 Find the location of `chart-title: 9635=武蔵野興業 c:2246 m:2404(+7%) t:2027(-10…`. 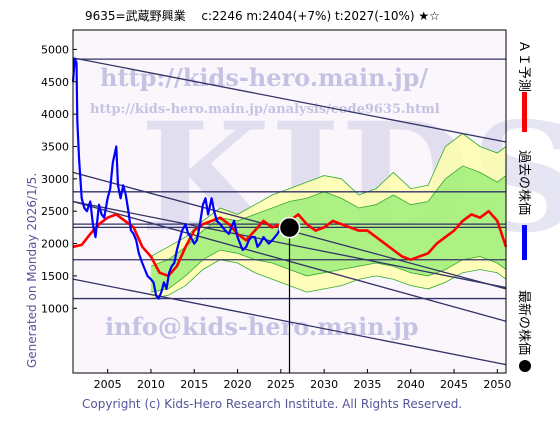

chart-title: 9635=武蔵野興業 c:2246 m:2404(+7%) t:2027(-10… is located at coordinates (262, 16).